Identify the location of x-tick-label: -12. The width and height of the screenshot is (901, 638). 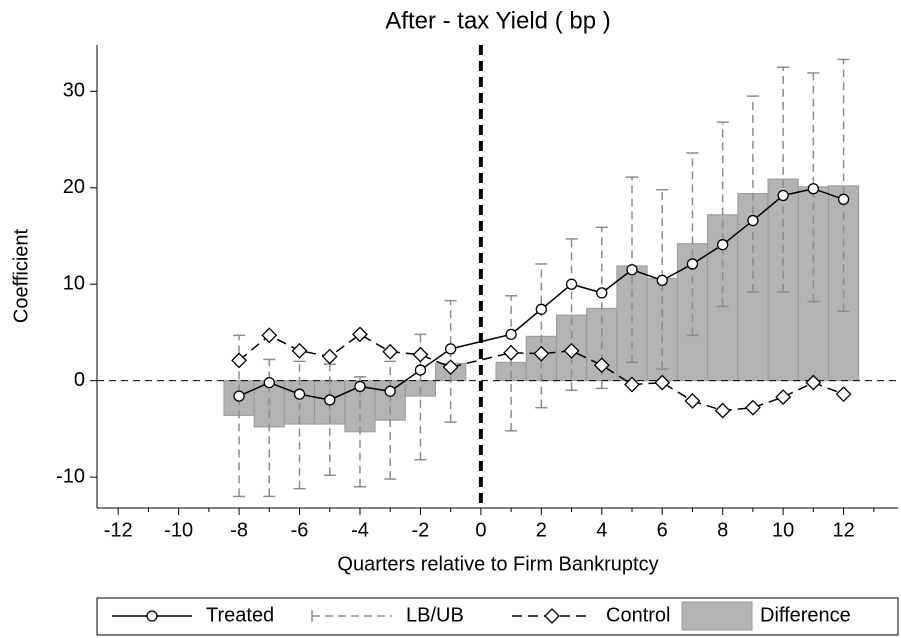
(118, 530).